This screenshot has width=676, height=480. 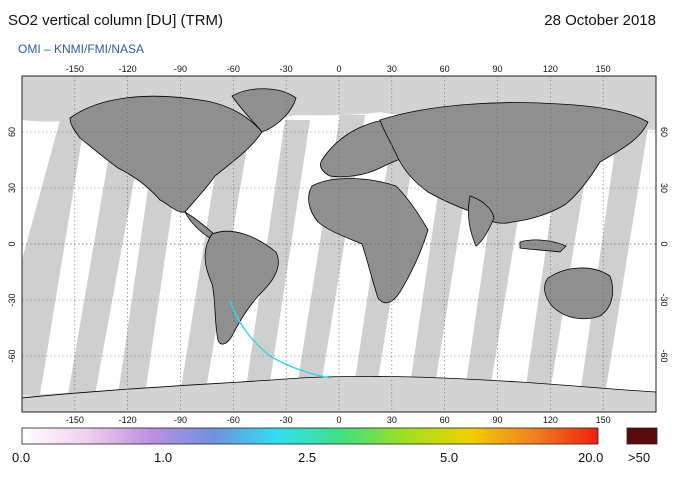 What do you see at coordinates (642, 436) in the screenshot?
I see `colorbar-overflow` at bounding box center [642, 436].